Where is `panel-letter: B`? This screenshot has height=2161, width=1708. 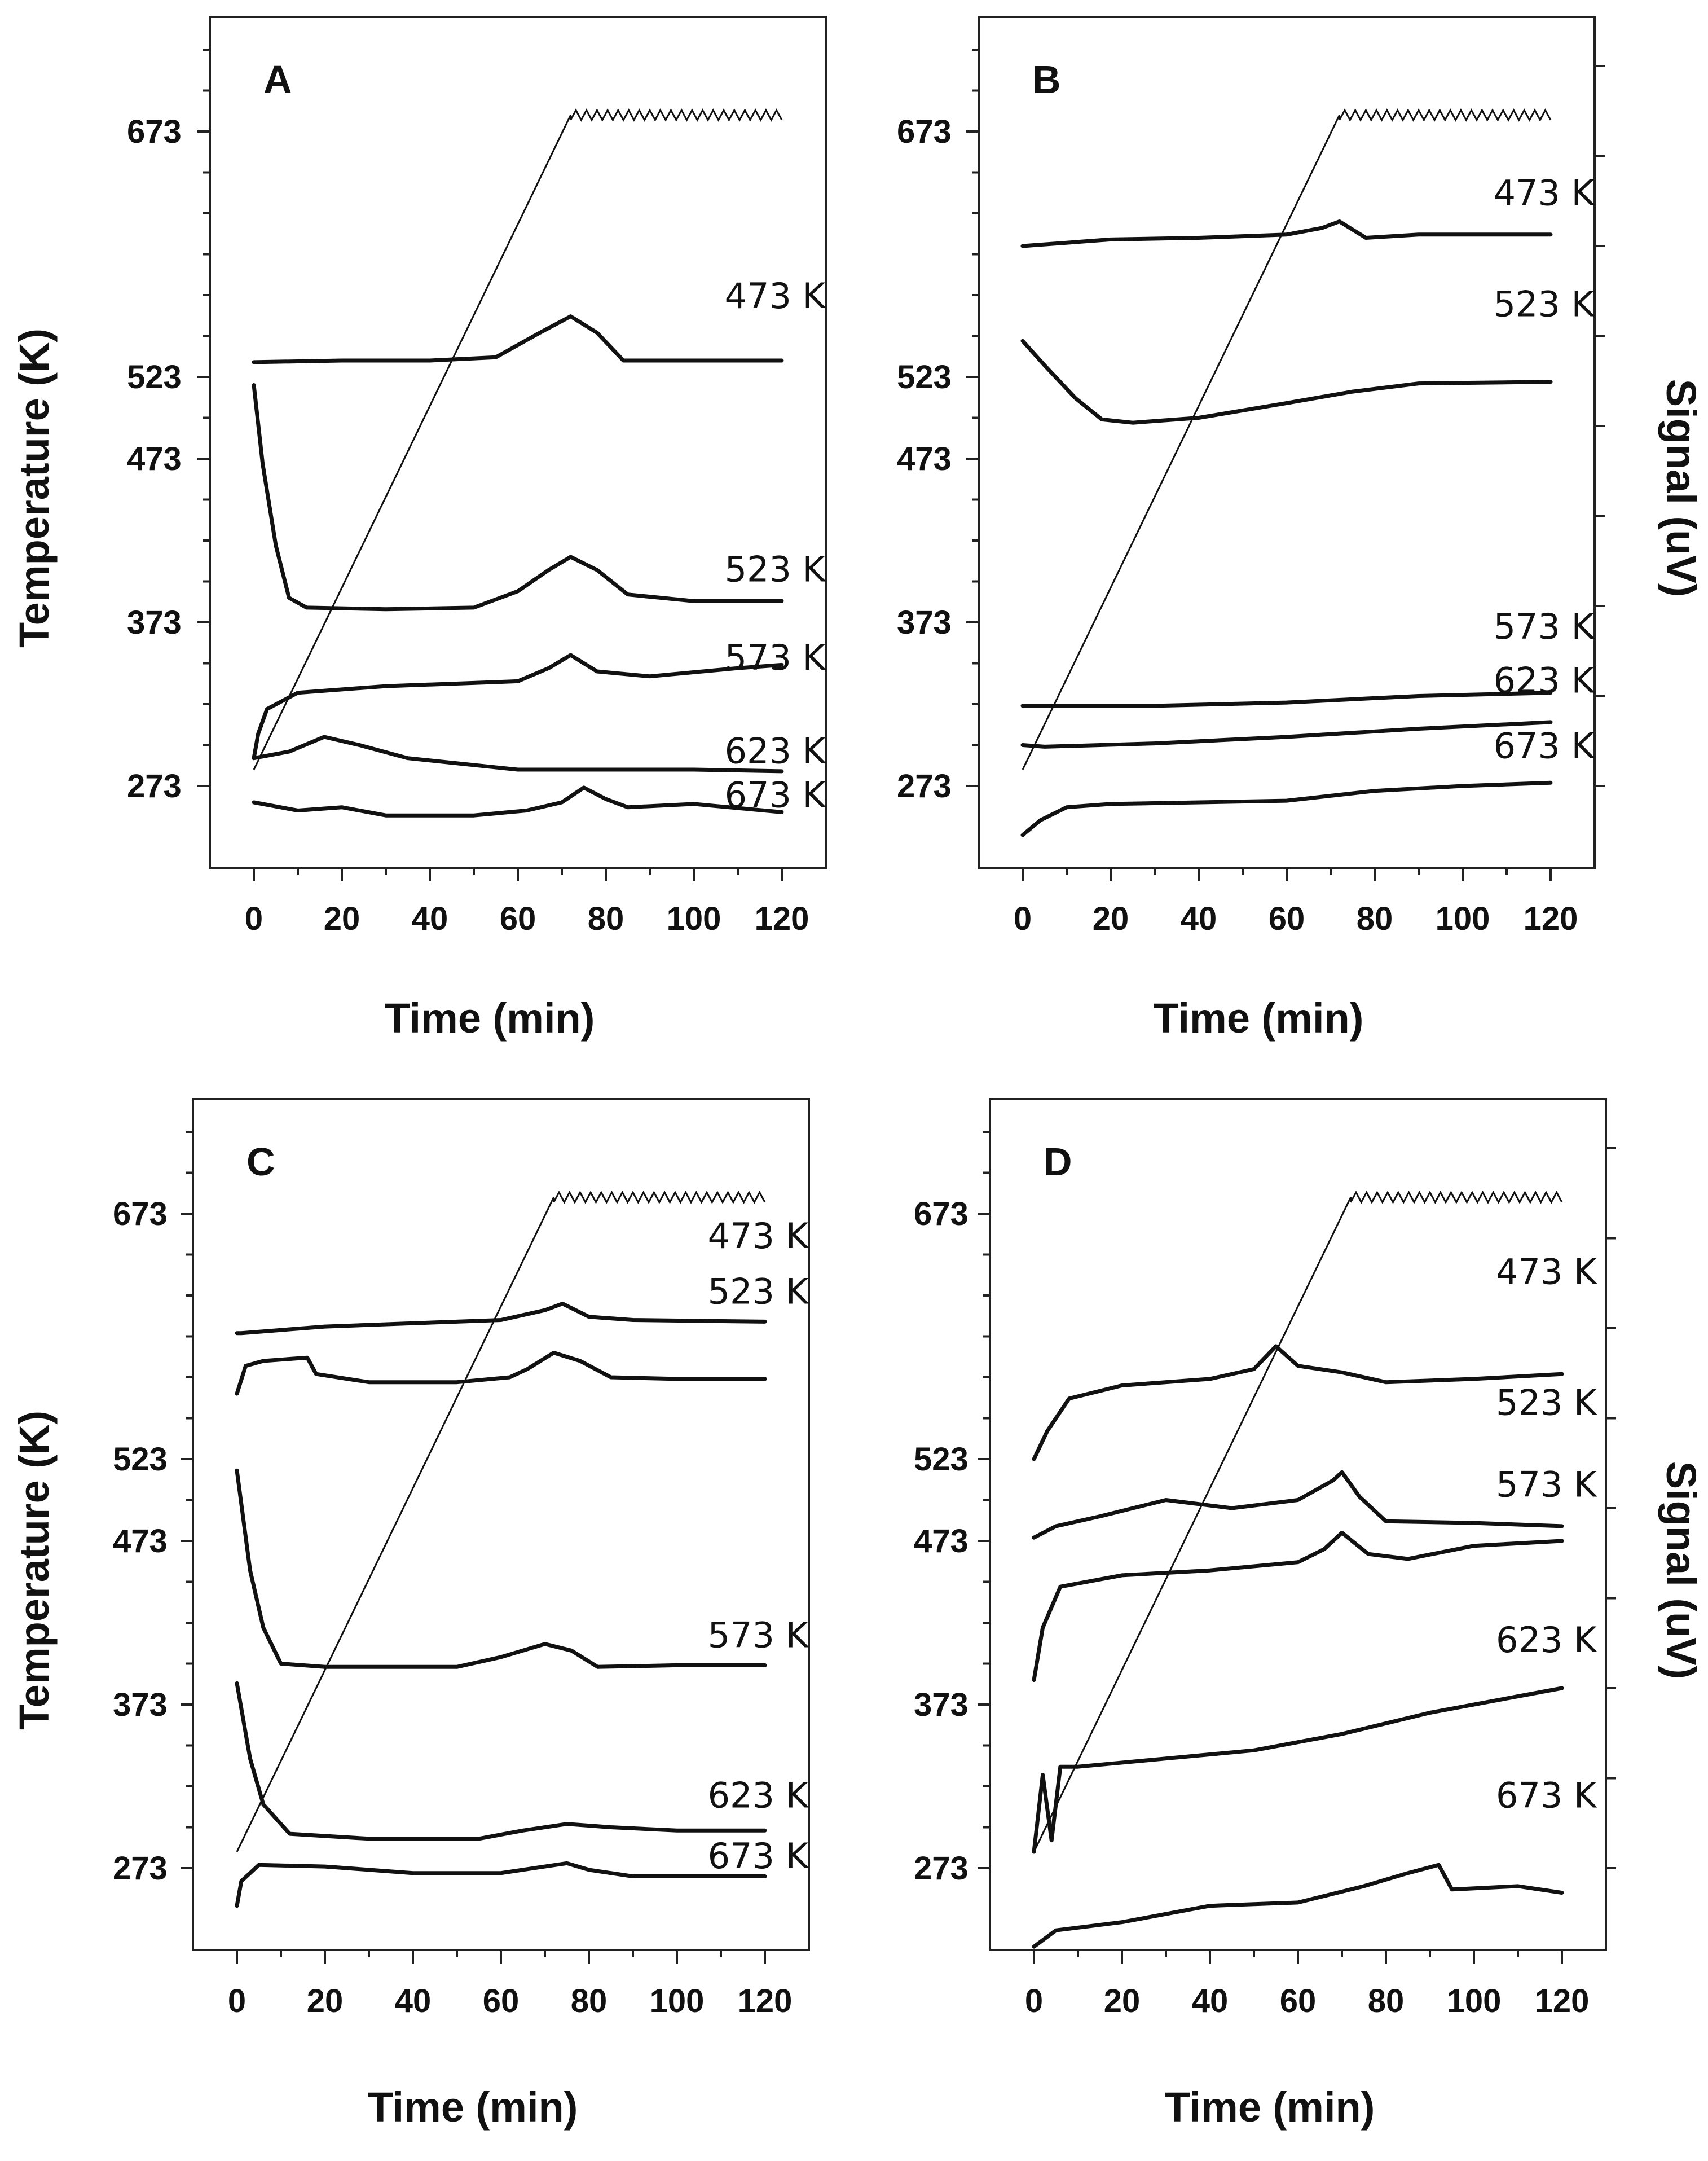
panel-letter: B is located at coordinates (1046, 80).